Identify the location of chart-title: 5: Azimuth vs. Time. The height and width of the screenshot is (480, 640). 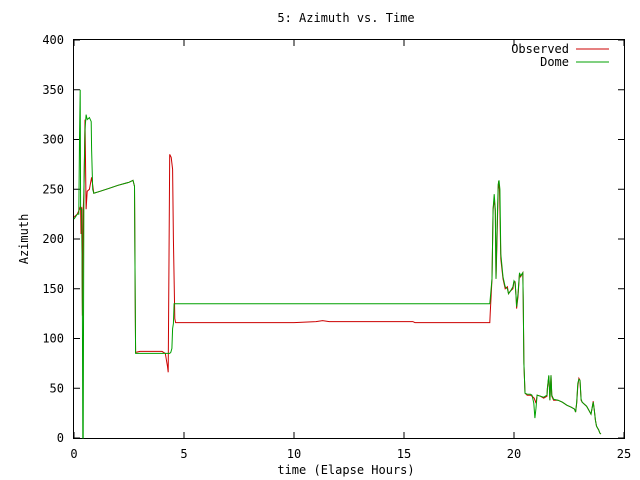
(345, 18).